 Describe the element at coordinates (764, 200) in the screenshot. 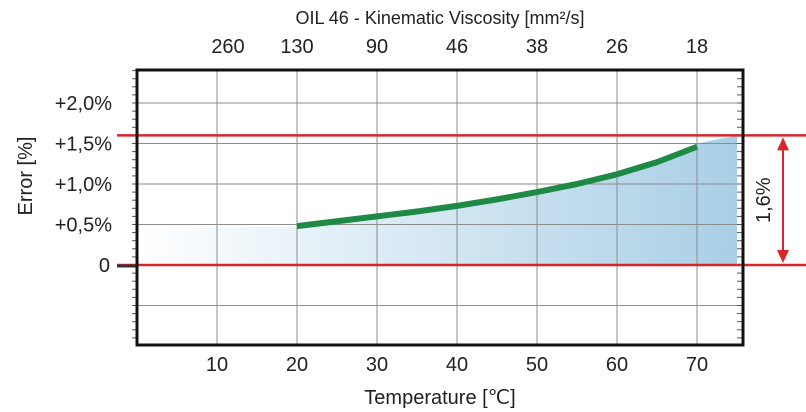

I see `annotation-label: 1,6%` at that location.